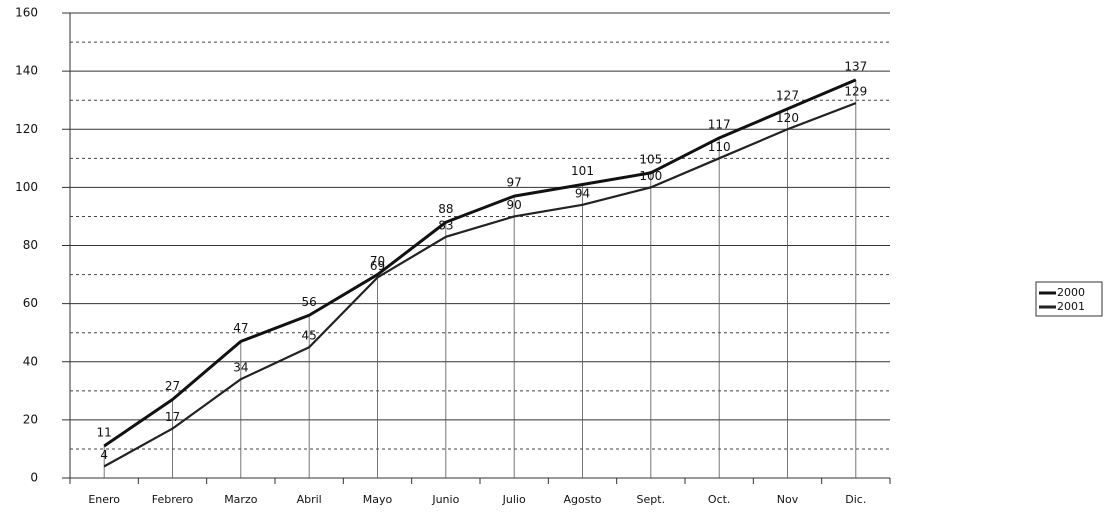  What do you see at coordinates (377, 261) in the screenshot?
I see `data-label: 70` at bounding box center [377, 261].